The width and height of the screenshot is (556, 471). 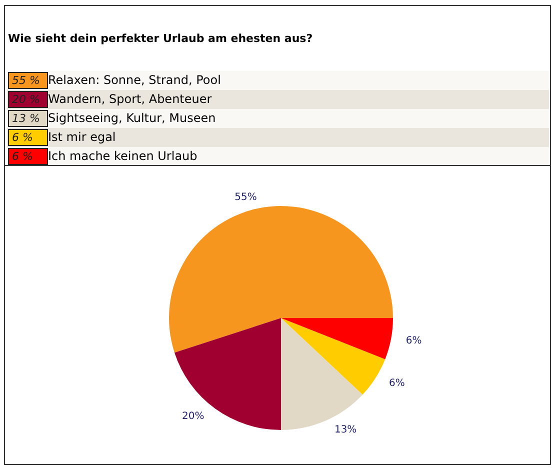 I want to click on data-label: 13%, so click(x=345, y=430).